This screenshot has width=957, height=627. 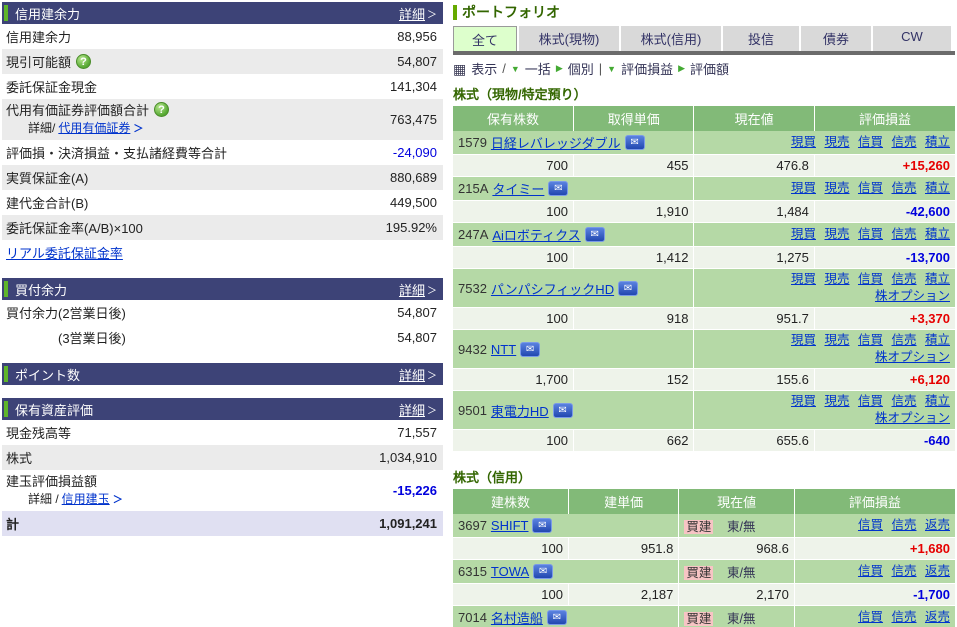 What do you see at coordinates (704, 594) in the screenshot?
I see `stock-value-row: 100 2,187 2,170 -1,700` at bounding box center [704, 594].